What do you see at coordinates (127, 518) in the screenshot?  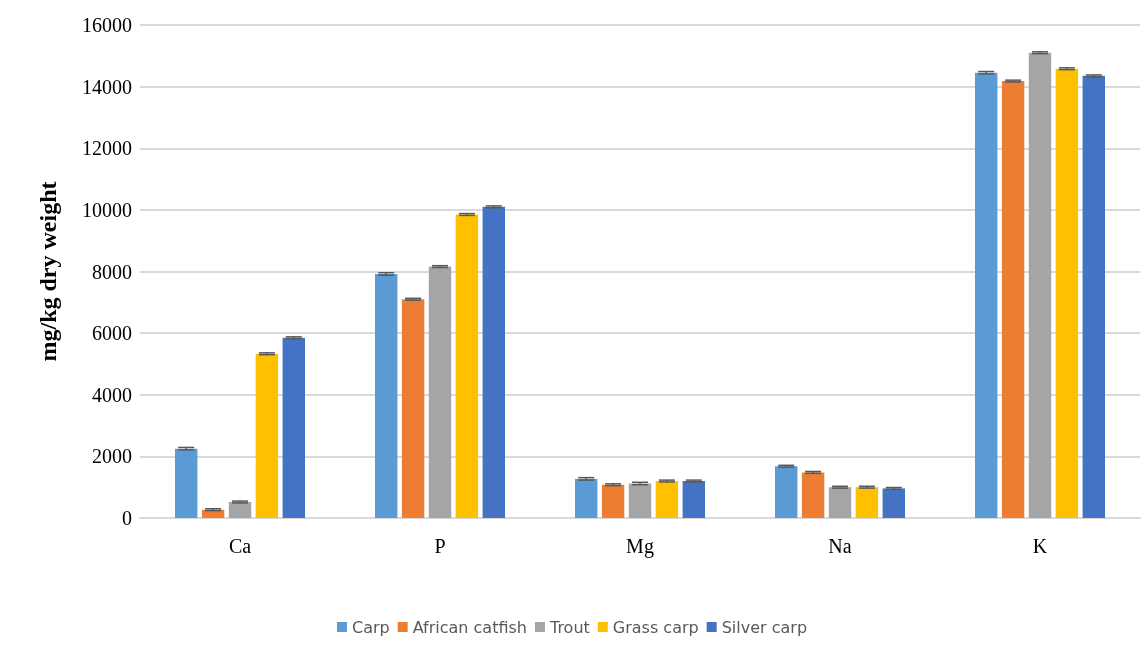 I see `y-tick-label: 0` at bounding box center [127, 518].